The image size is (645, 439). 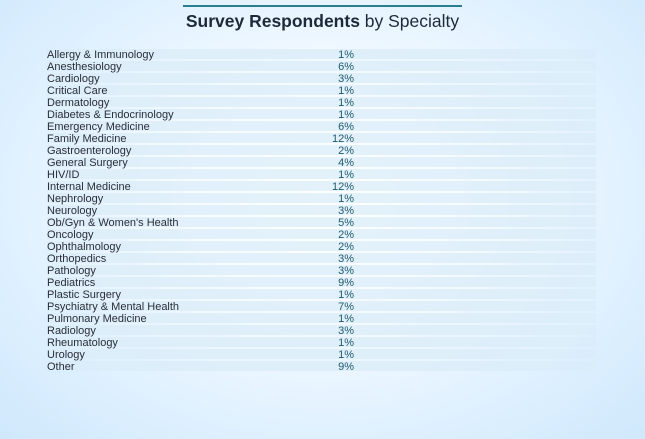 I want to click on specialty-label: General Surgery, so click(x=87, y=163).